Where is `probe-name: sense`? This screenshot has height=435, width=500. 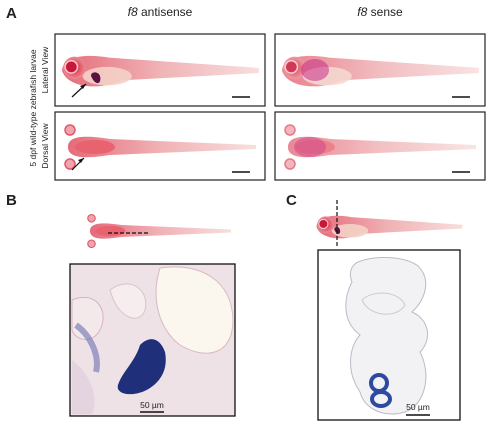
probe-name: sense is located at coordinates (387, 12).